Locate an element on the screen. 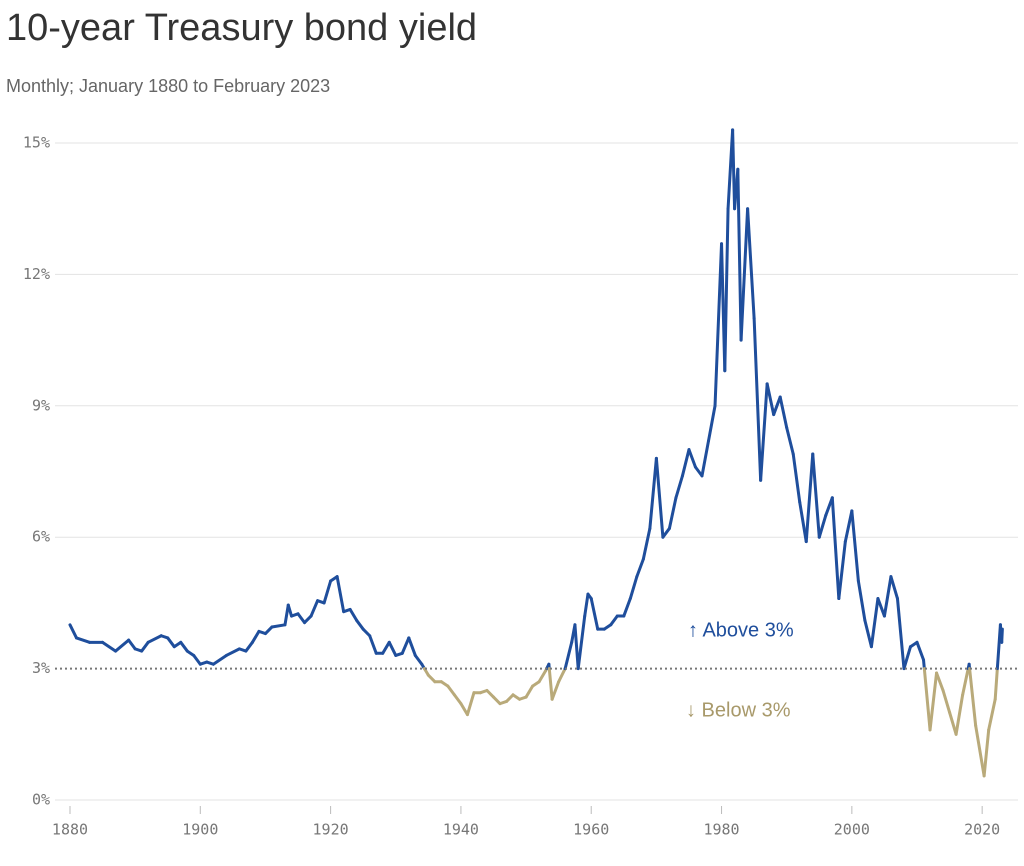 This screenshot has height=866, width=1024. x-tick-label: 2020 is located at coordinates (982, 830).